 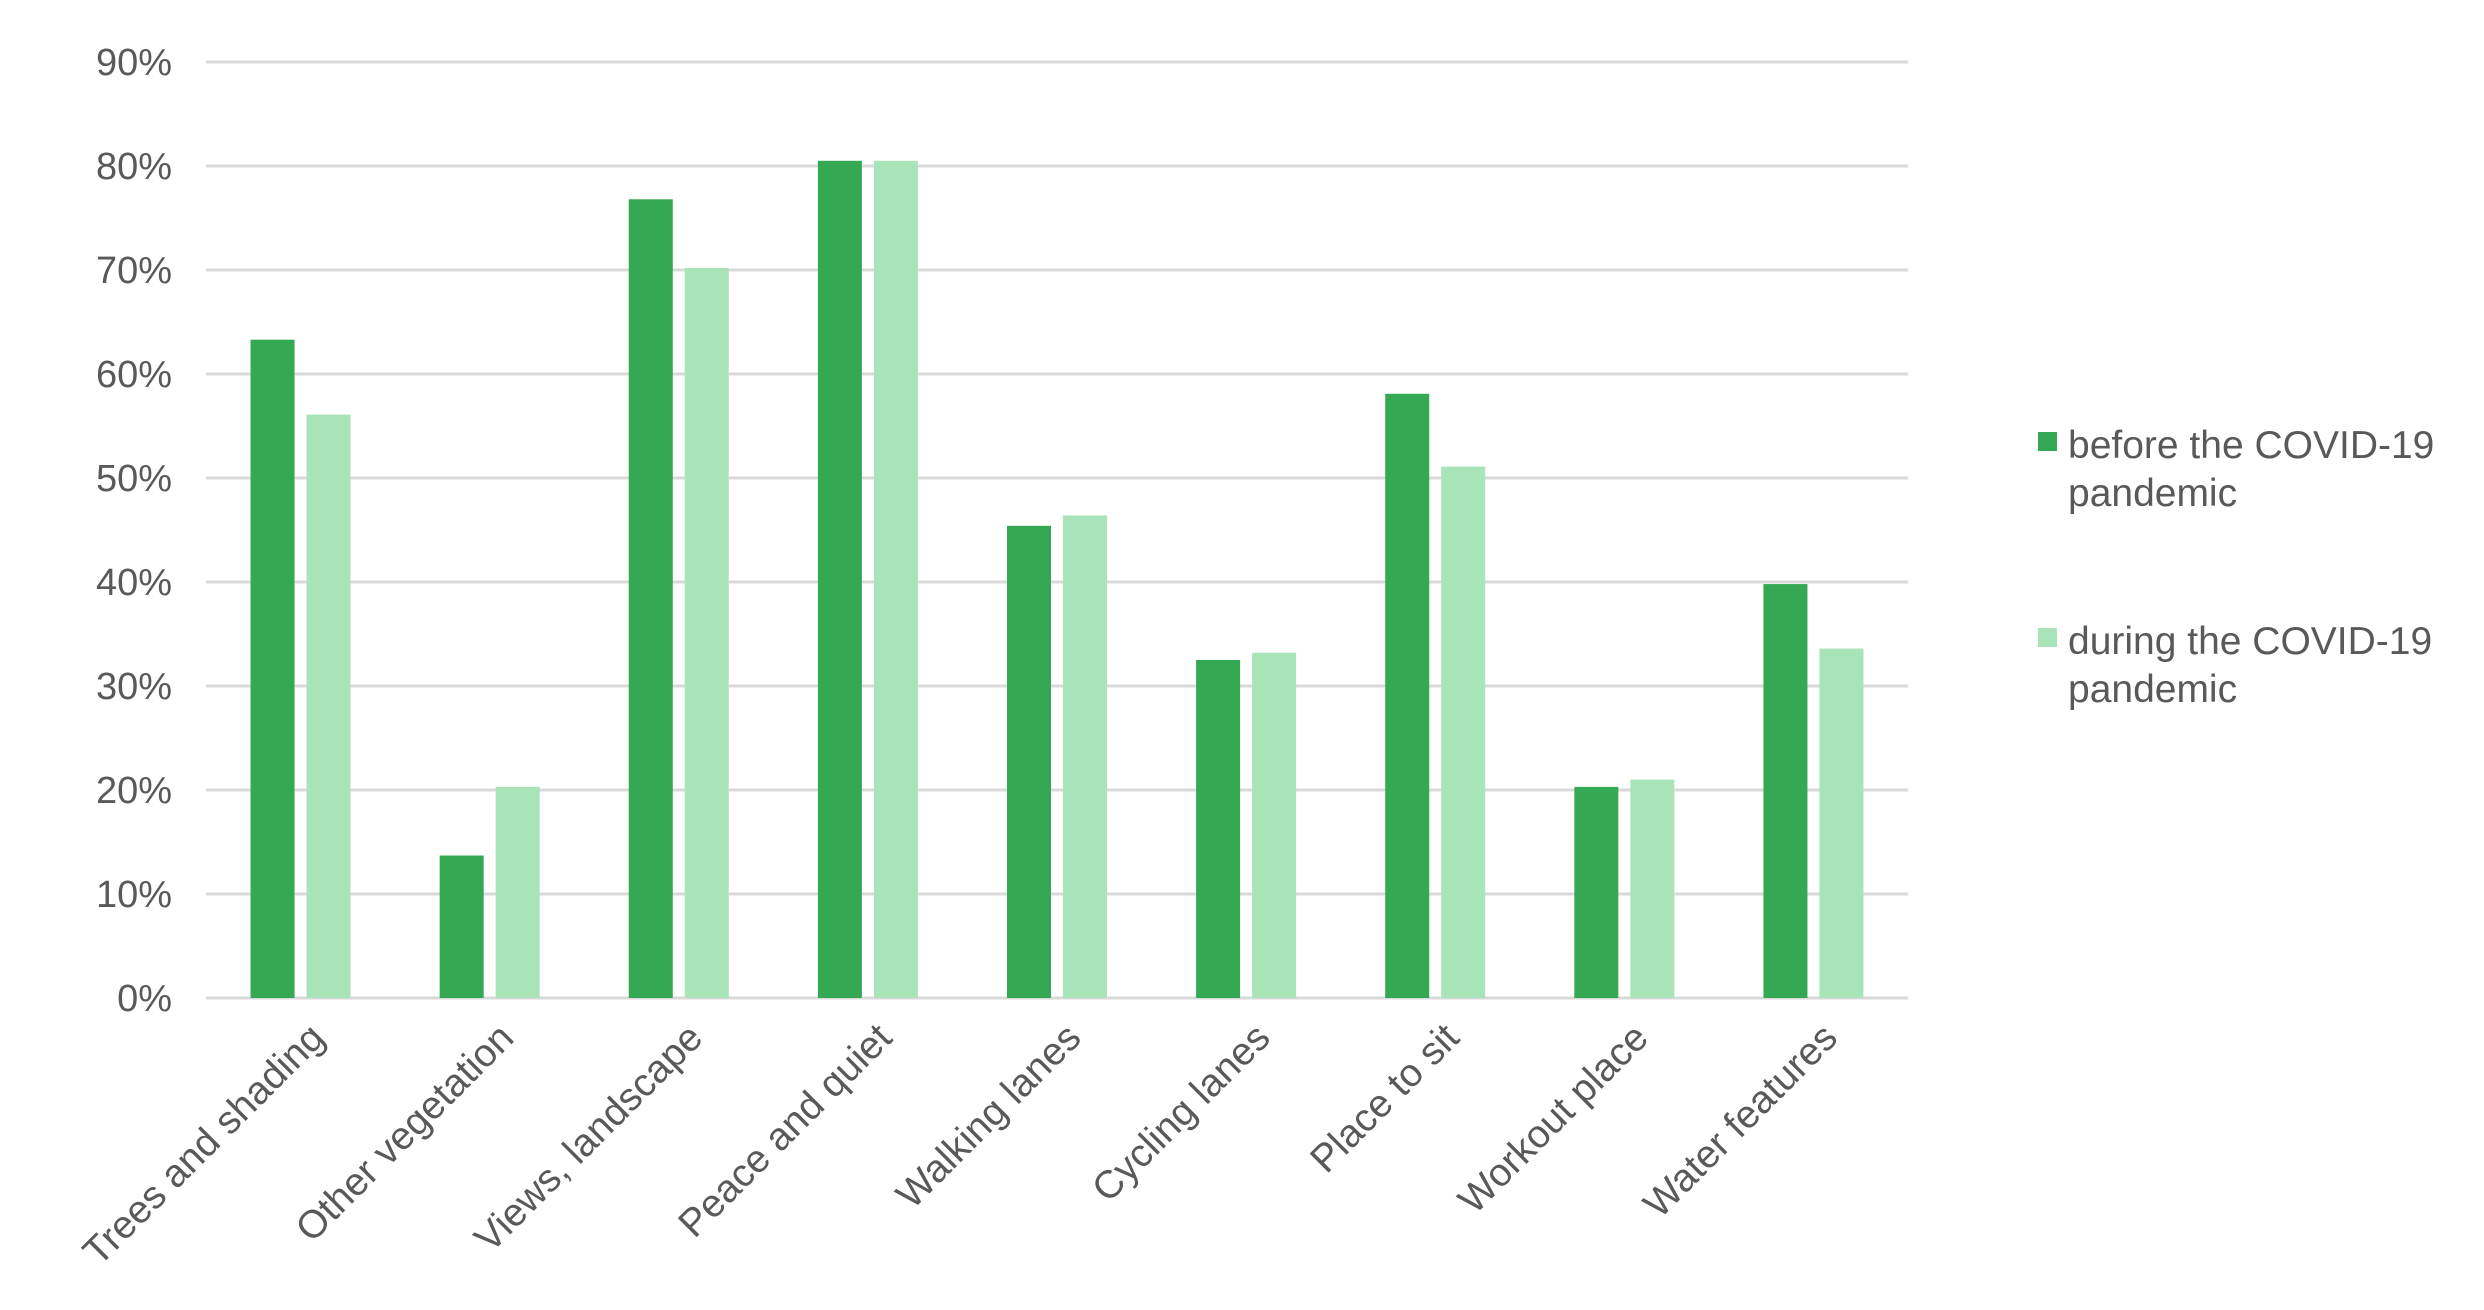 What do you see at coordinates (517, 892) in the screenshot?
I see `bar-other-vegetation-during` at bounding box center [517, 892].